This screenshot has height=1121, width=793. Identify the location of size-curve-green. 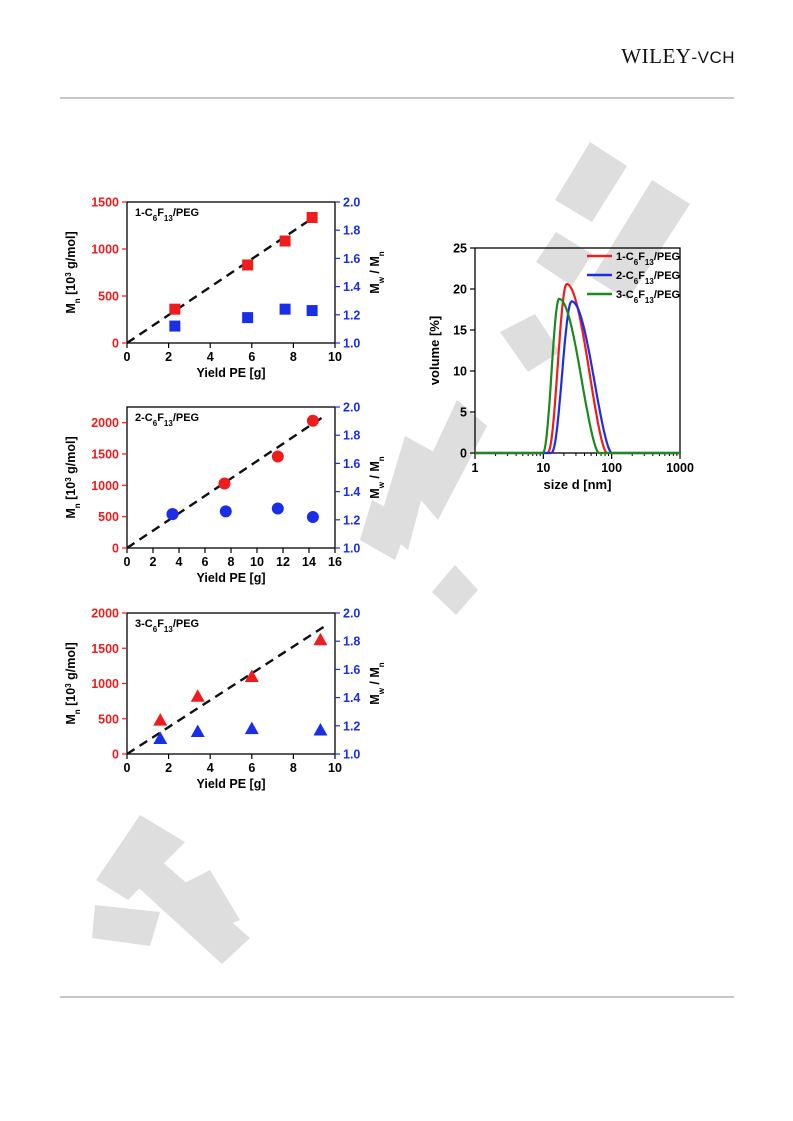
(577, 376).